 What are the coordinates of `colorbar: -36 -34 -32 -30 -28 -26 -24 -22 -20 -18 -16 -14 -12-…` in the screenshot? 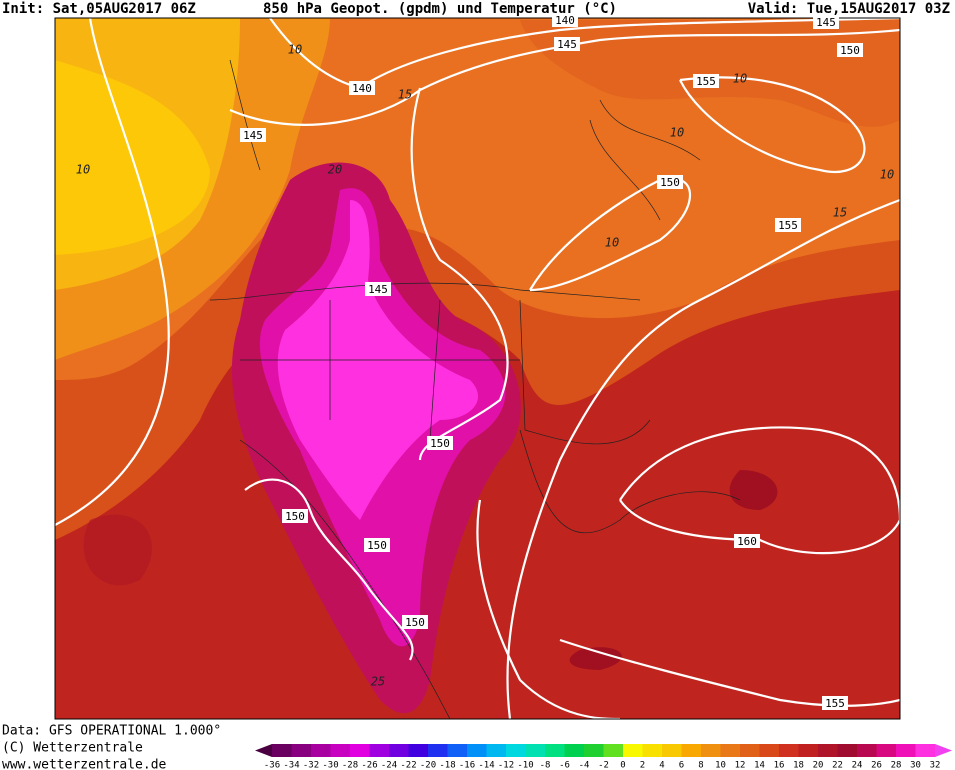 It's located at (603, 757).